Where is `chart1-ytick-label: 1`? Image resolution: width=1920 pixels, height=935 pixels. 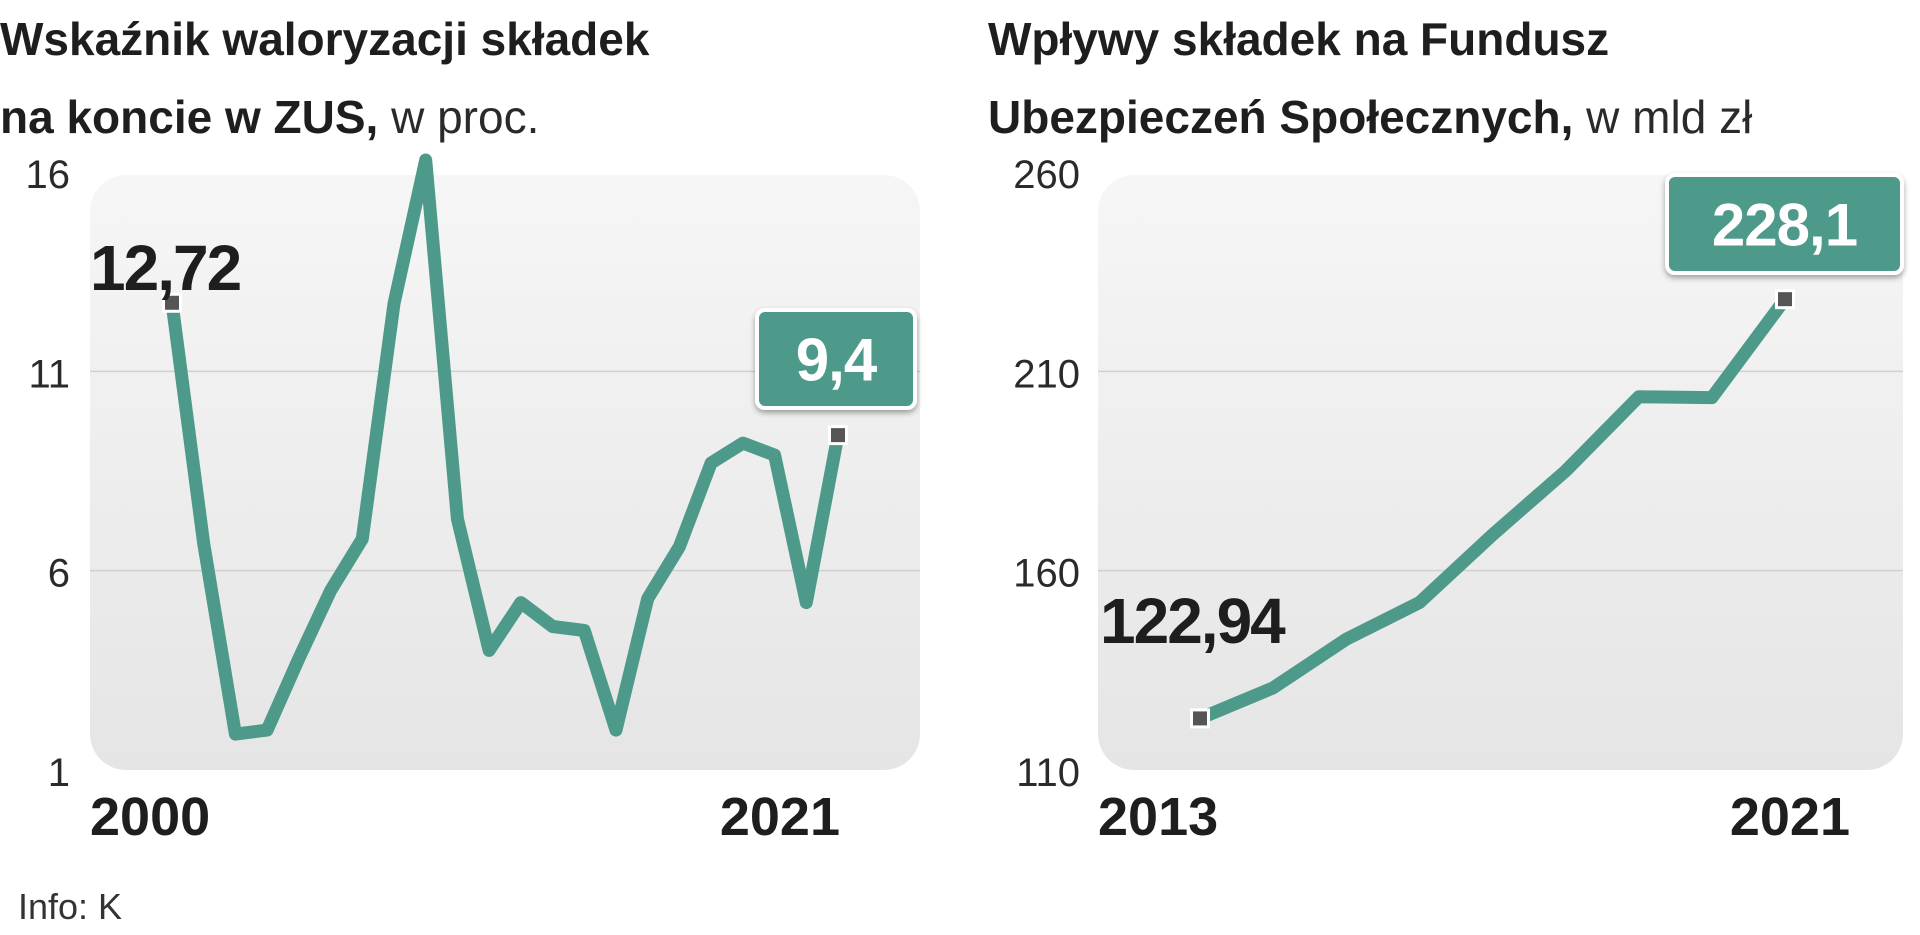 chart1-ytick-label: 1 is located at coordinates (59, 773).